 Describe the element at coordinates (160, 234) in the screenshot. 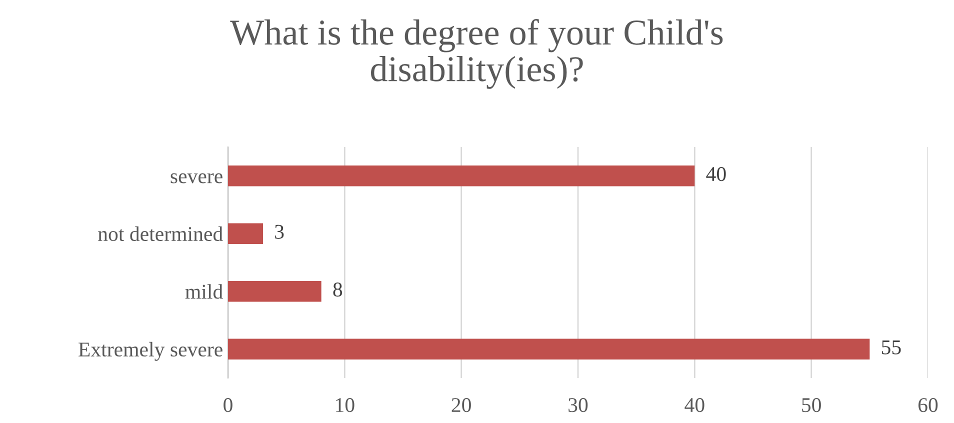

I see `y-tick-label: not determined` at that location.